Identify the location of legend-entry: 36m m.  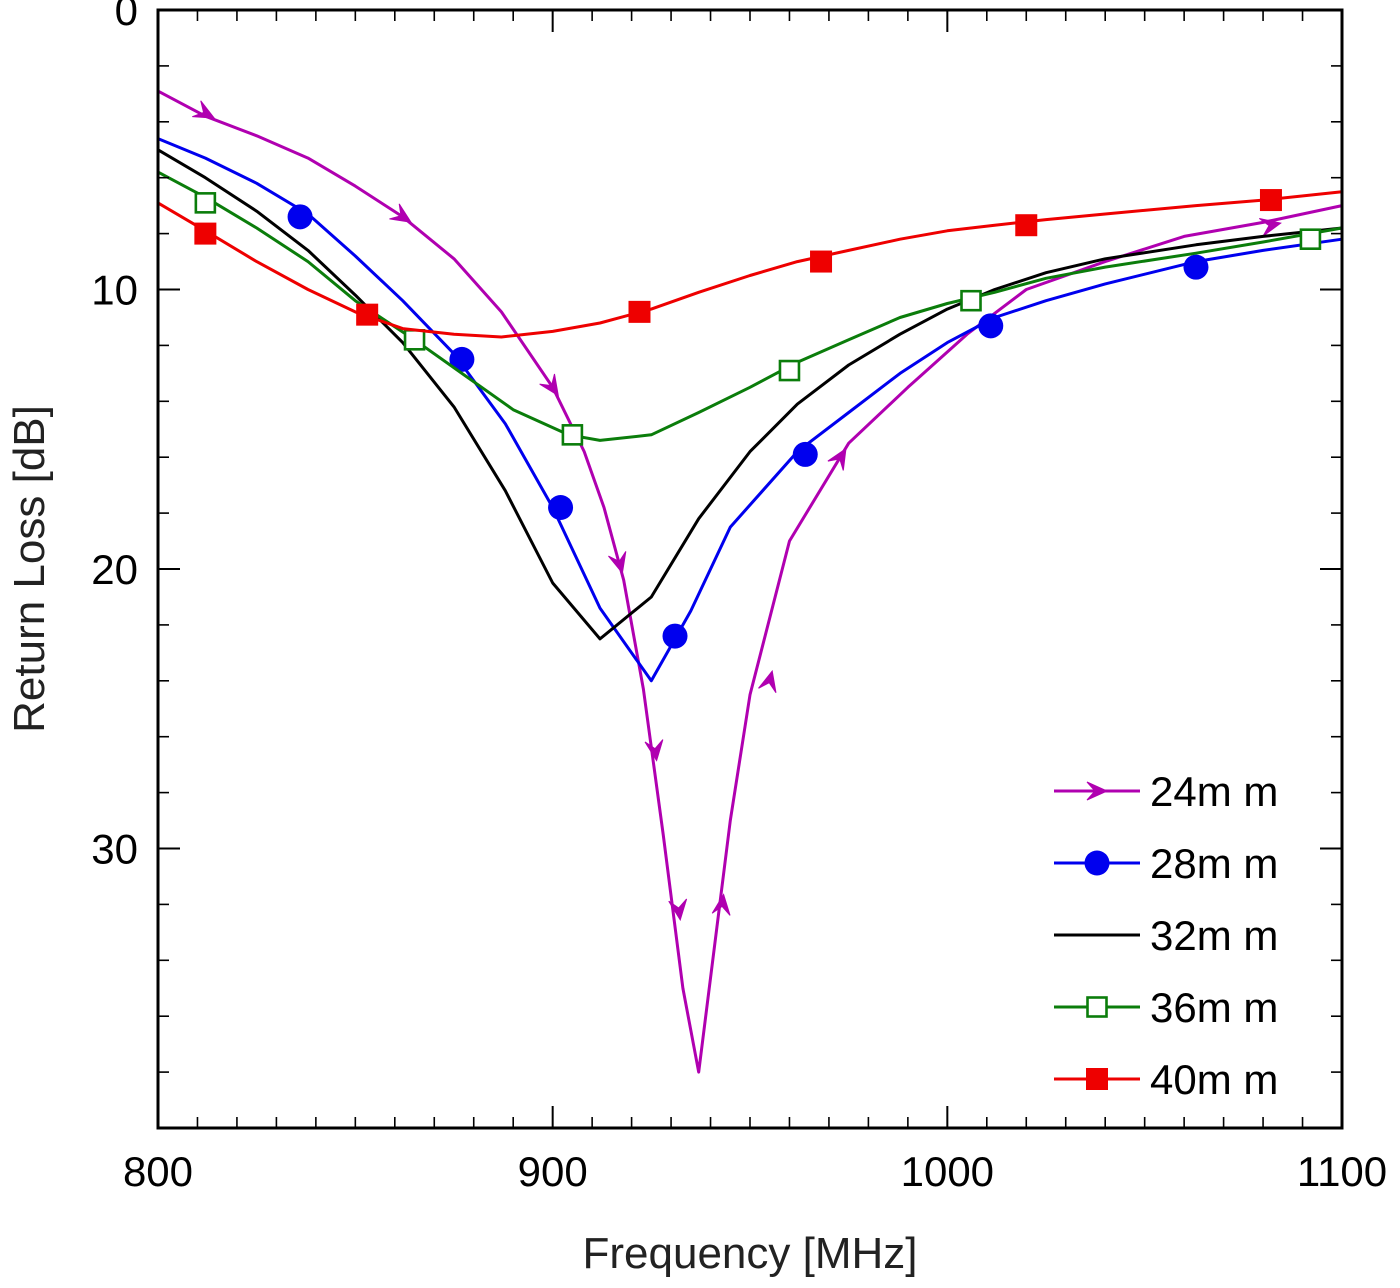
(1166, 1007).